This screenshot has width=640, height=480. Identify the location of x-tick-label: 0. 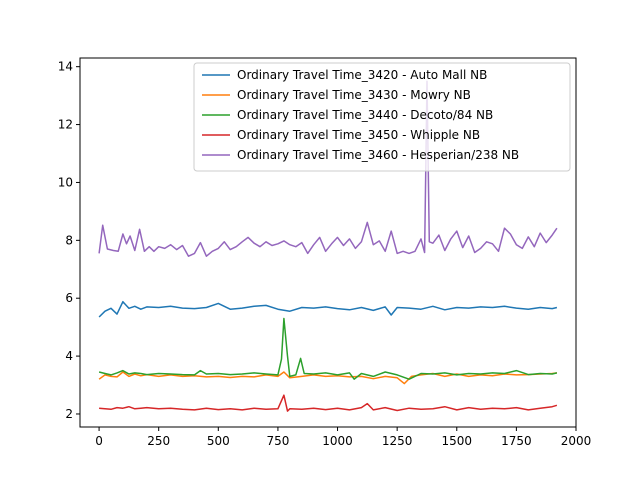
(99, 441).